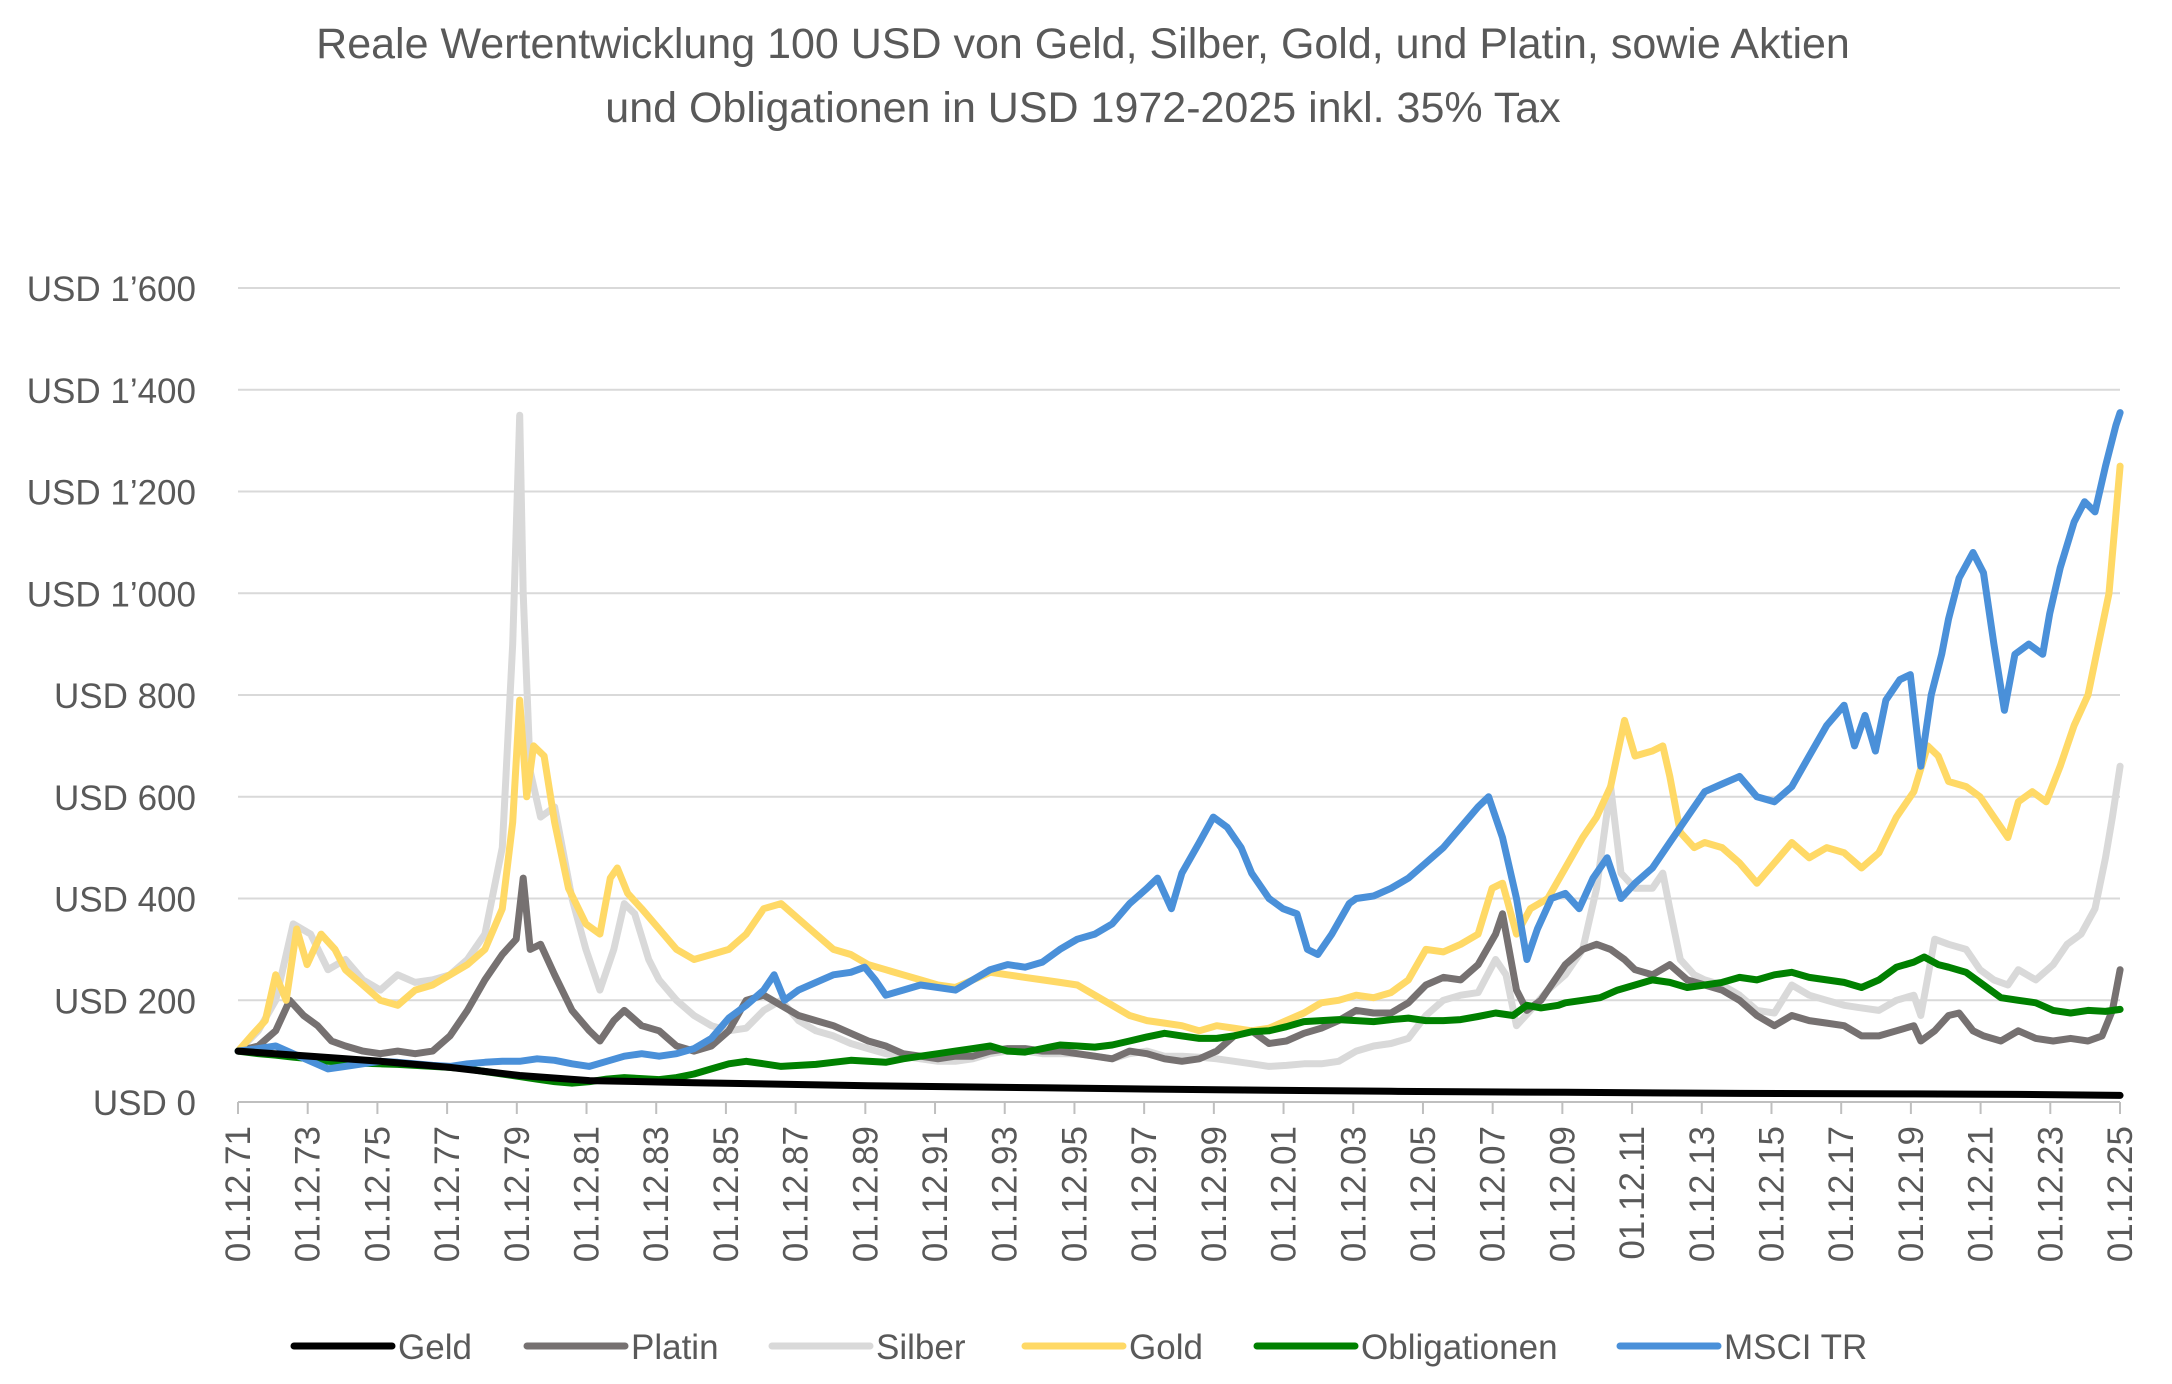 The width and height of the screenshot is (2172, 1384). I want to click on legend: Geld Platin Silber Gold Obligationen MSCI TR, so click(1078, 1347).